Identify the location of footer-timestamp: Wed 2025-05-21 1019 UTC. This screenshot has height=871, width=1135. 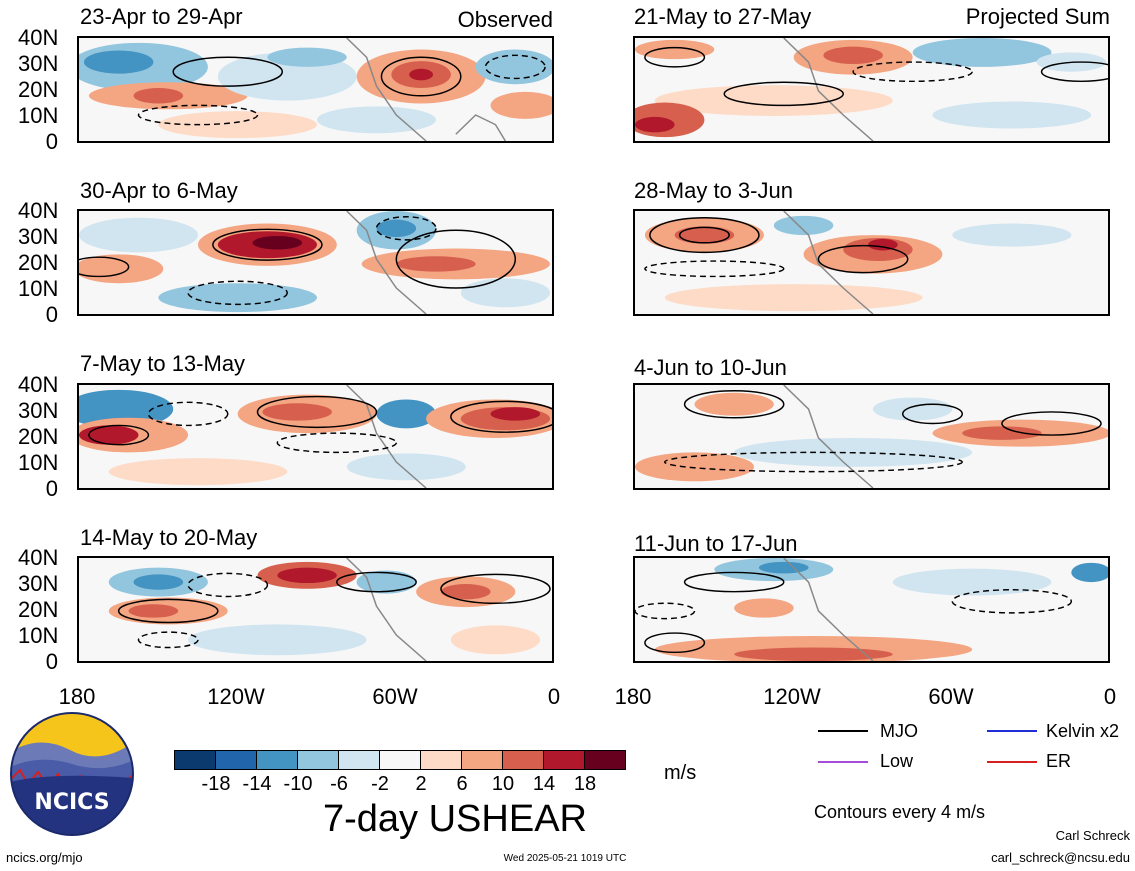
(565, 858).